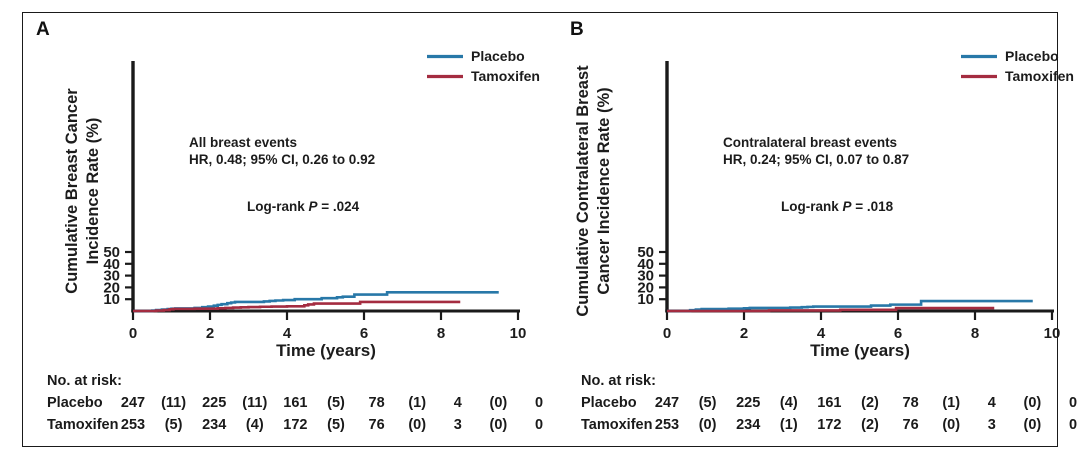 This screenshot has width=1080, height=459. Describe the element at coordinates (645, 264) in the screenshot. I see `y-tick-label: 40` at that location.